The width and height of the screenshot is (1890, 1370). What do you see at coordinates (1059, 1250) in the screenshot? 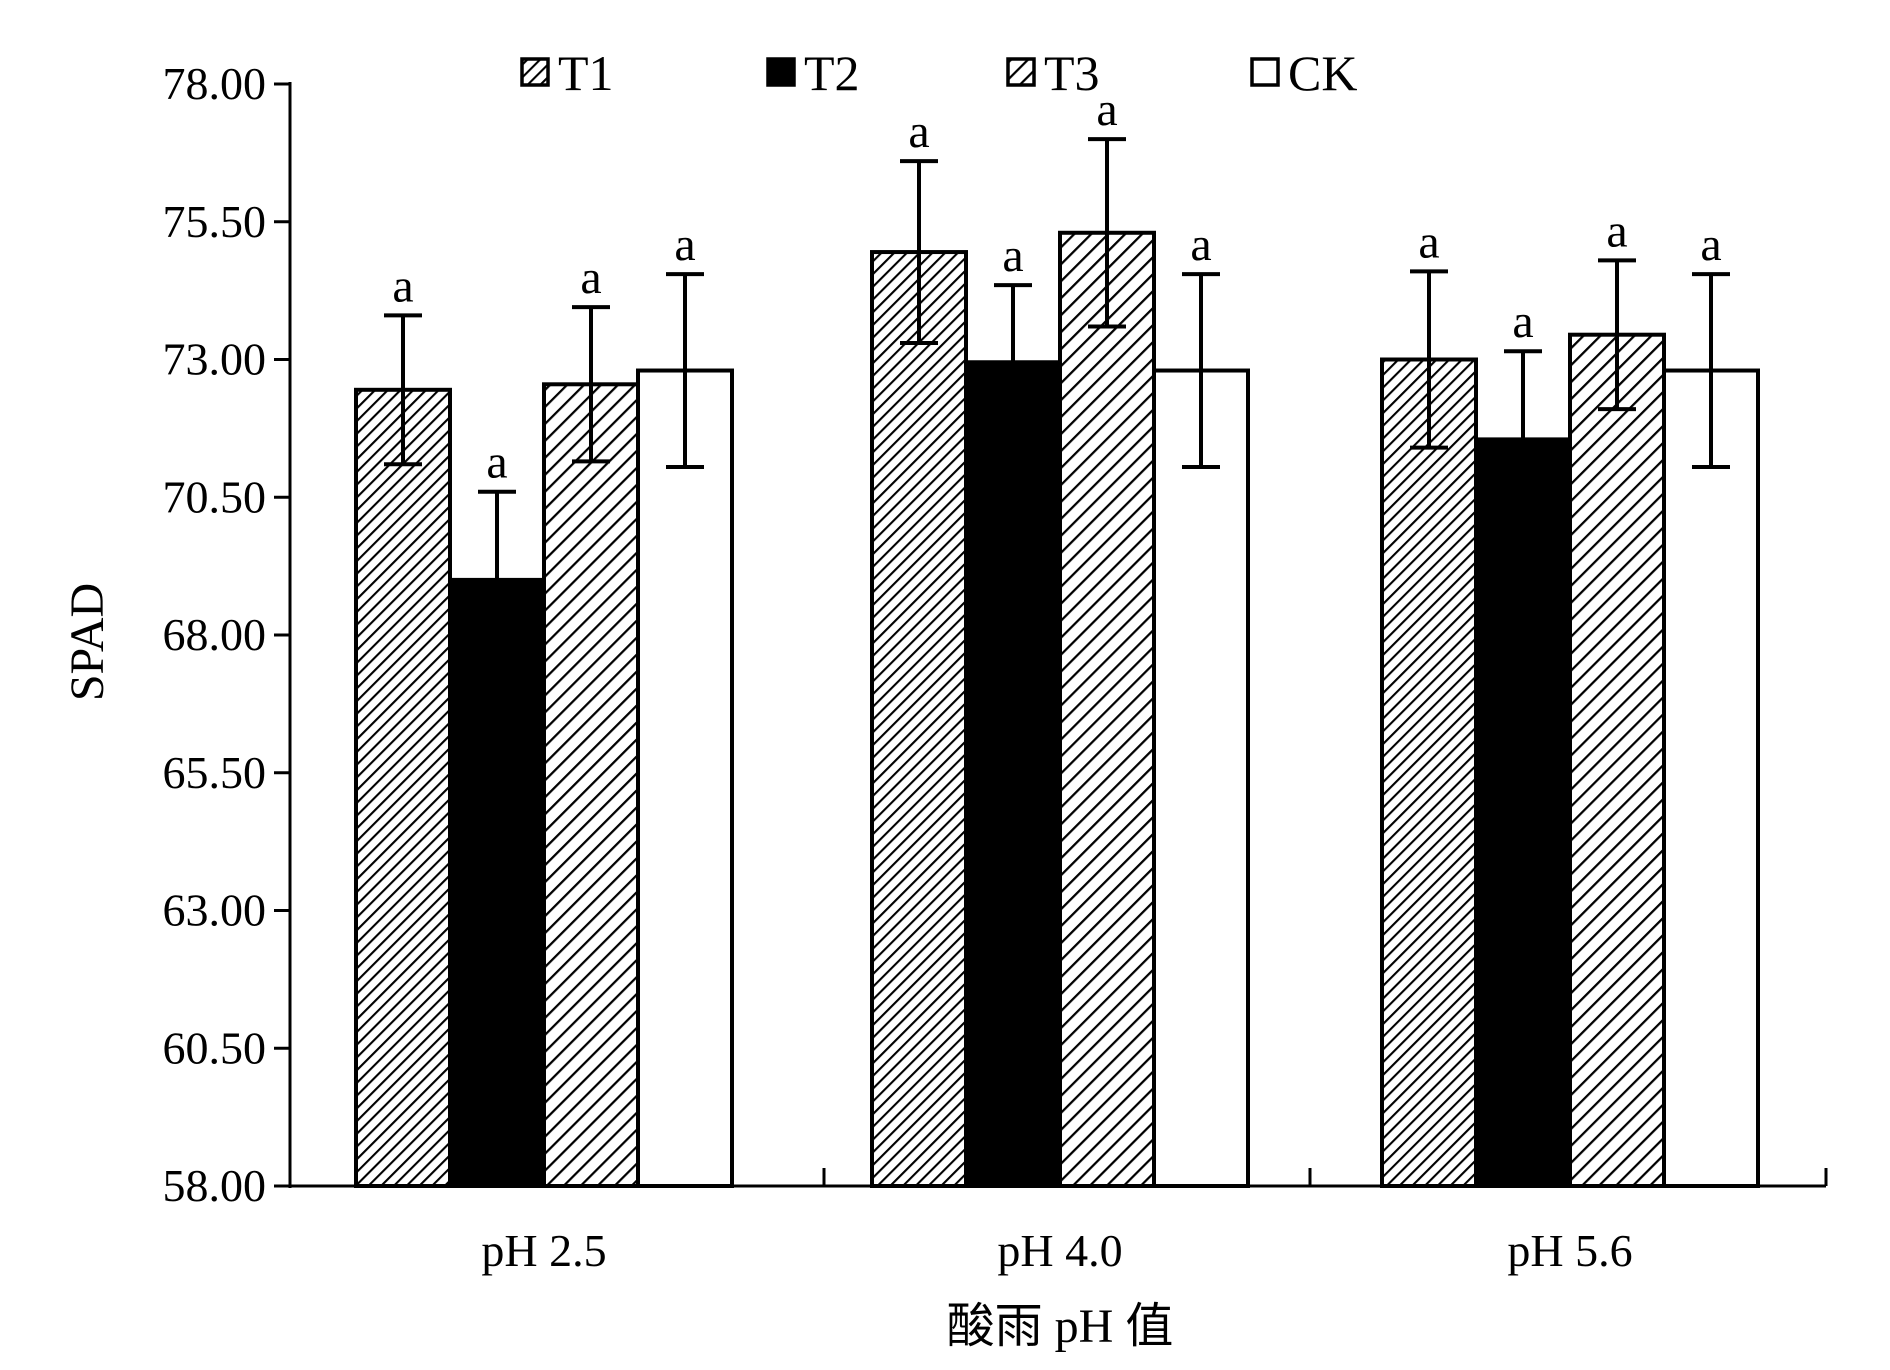
I see `x-tick-label: pH 4.0` at bounding box center [1059, 1250].